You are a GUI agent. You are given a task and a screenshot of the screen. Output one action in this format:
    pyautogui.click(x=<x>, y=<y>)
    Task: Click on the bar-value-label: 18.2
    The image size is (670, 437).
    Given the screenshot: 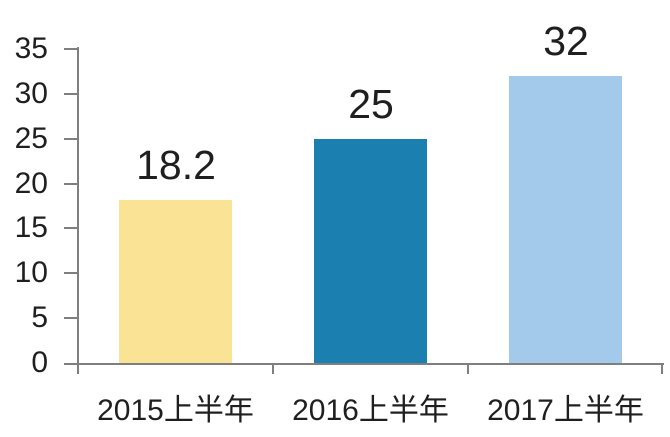 What is the action you would take?
    pyautogui.click(x=176, y=165)
    